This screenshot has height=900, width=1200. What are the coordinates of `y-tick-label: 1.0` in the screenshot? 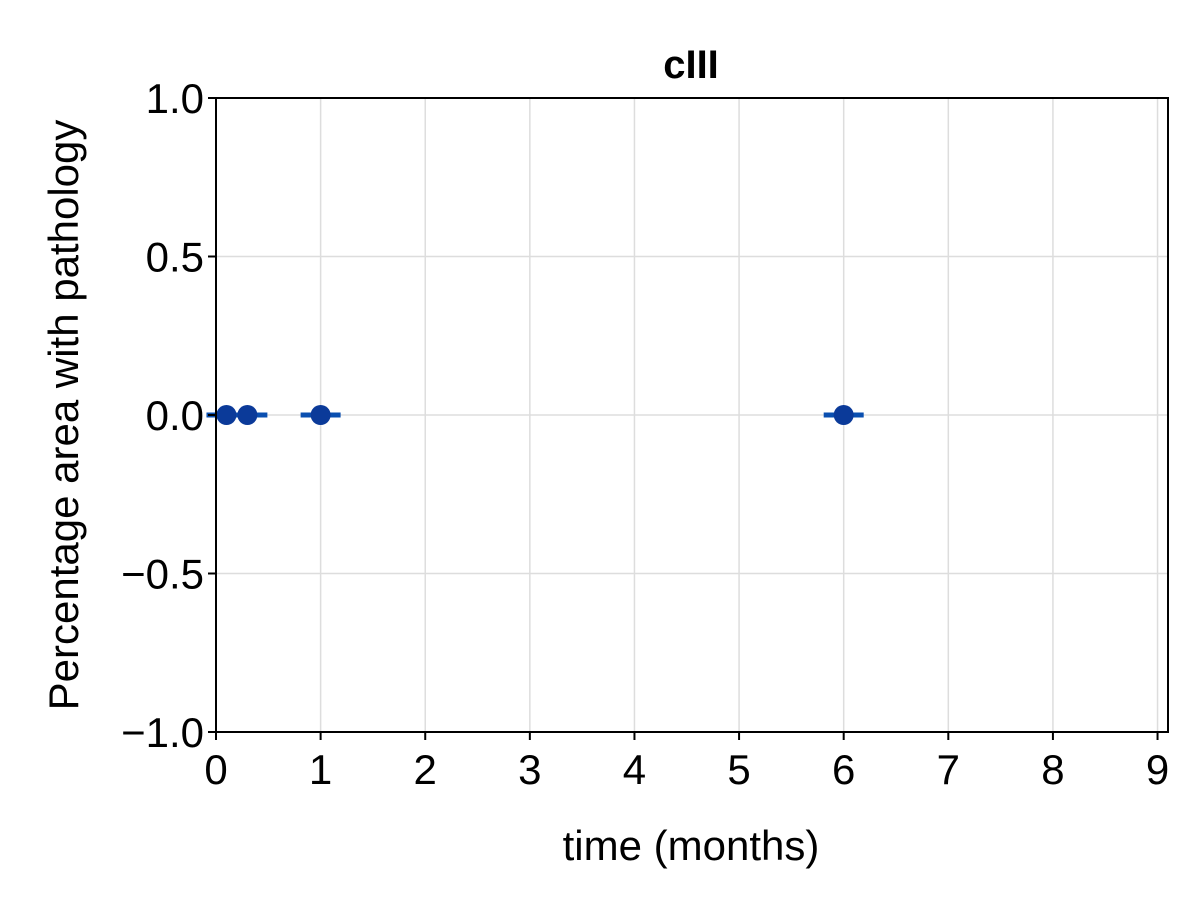 It's located at (175, 98).